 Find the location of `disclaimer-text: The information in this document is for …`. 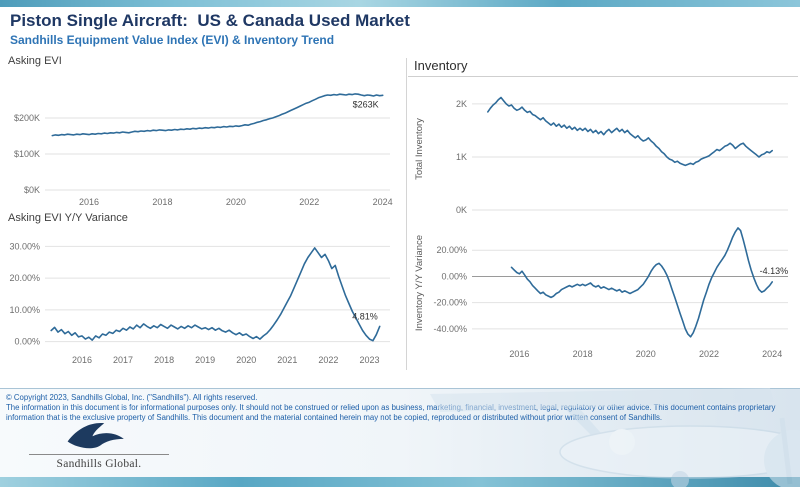

disclaimer-text: The information in this document is for … is located at coordinates (391, 413).